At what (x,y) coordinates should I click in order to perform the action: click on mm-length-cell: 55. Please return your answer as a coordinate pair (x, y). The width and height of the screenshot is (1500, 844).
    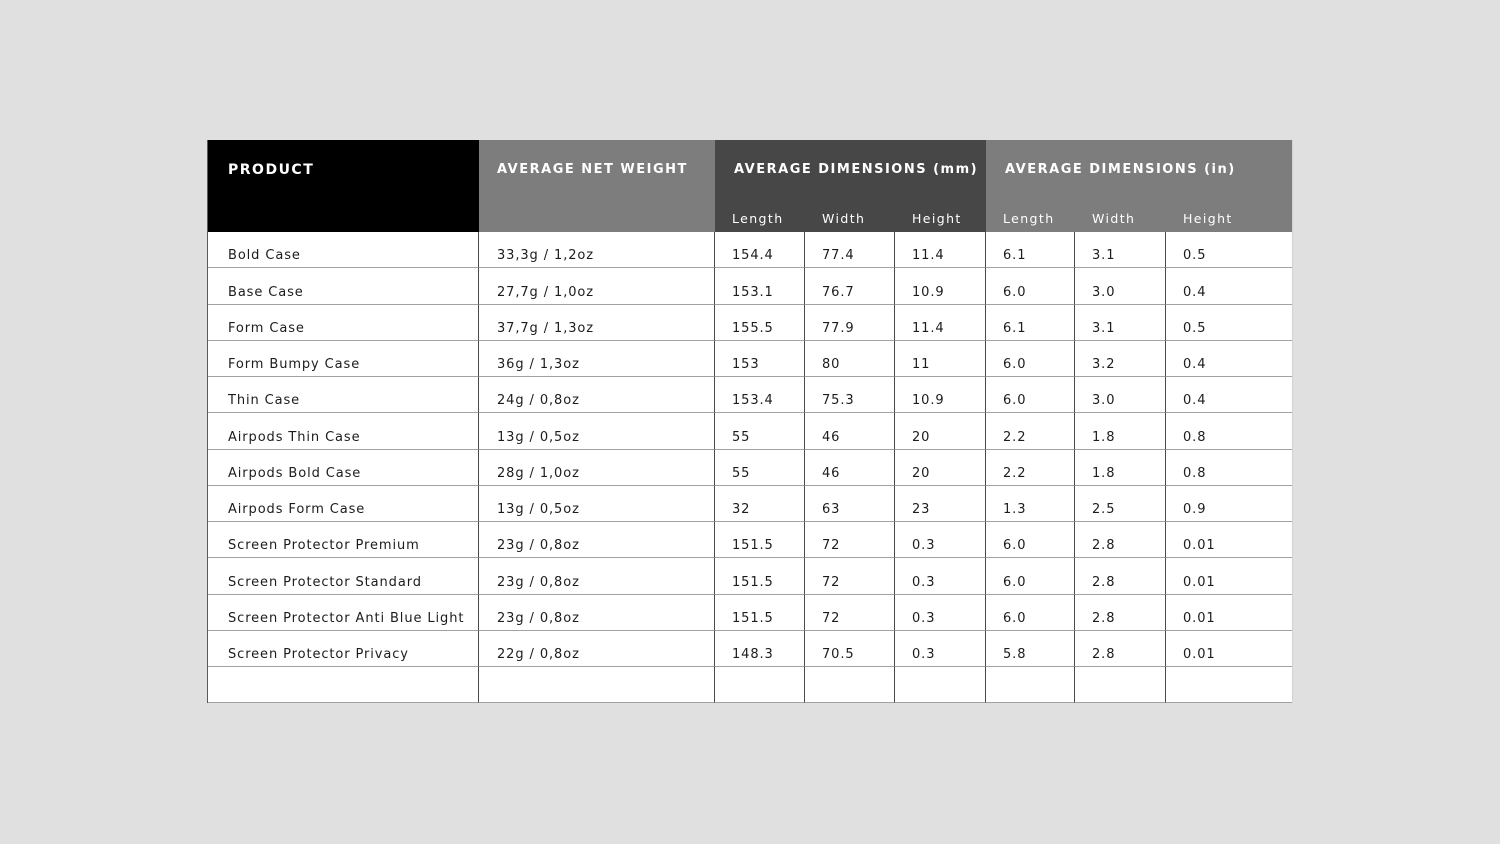
    Looking at the image, I should click on (760, 431).